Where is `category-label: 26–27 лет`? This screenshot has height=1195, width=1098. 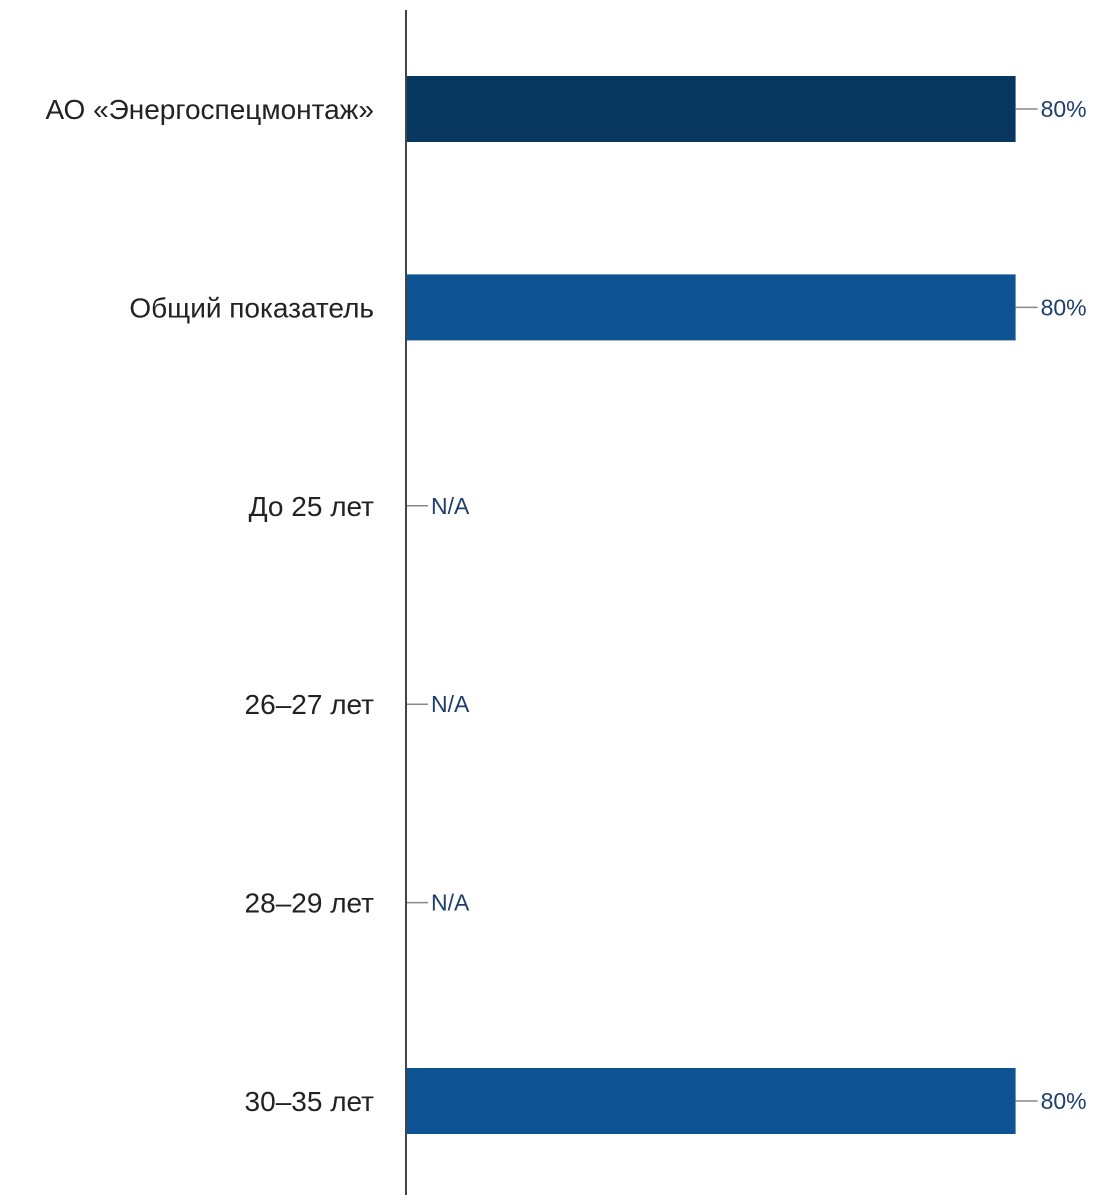 category-label: 26–27 лет is located at coordinates (310, 704).